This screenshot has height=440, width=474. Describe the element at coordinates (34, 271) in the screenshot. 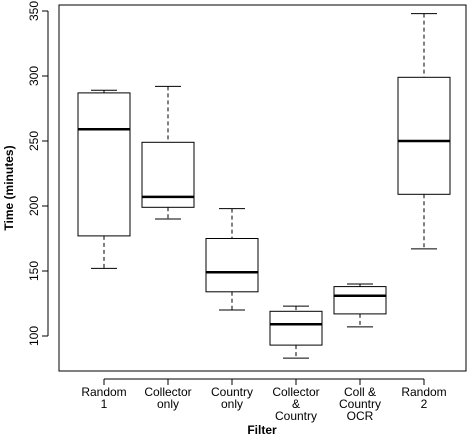

I see `y-tick-label: 150` at that location.